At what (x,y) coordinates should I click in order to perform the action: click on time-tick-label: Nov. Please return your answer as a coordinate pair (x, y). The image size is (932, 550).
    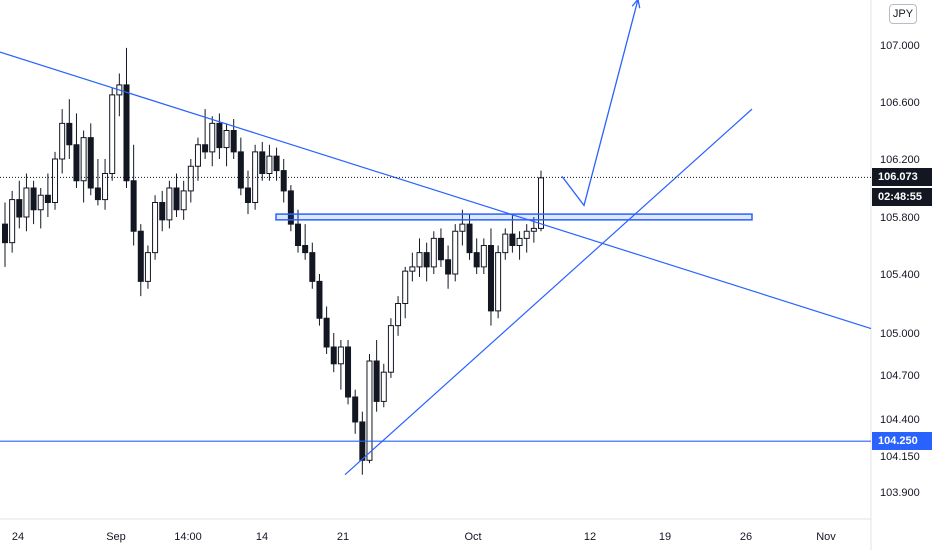
    Looking at the image, I should click on (826, 537).